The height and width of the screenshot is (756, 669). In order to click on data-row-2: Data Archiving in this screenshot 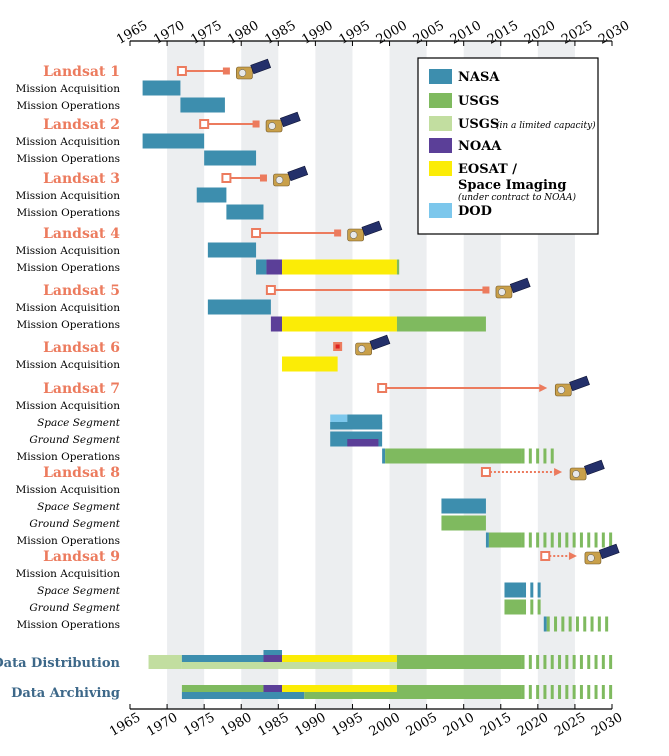, I will do `click(312, 693)`.